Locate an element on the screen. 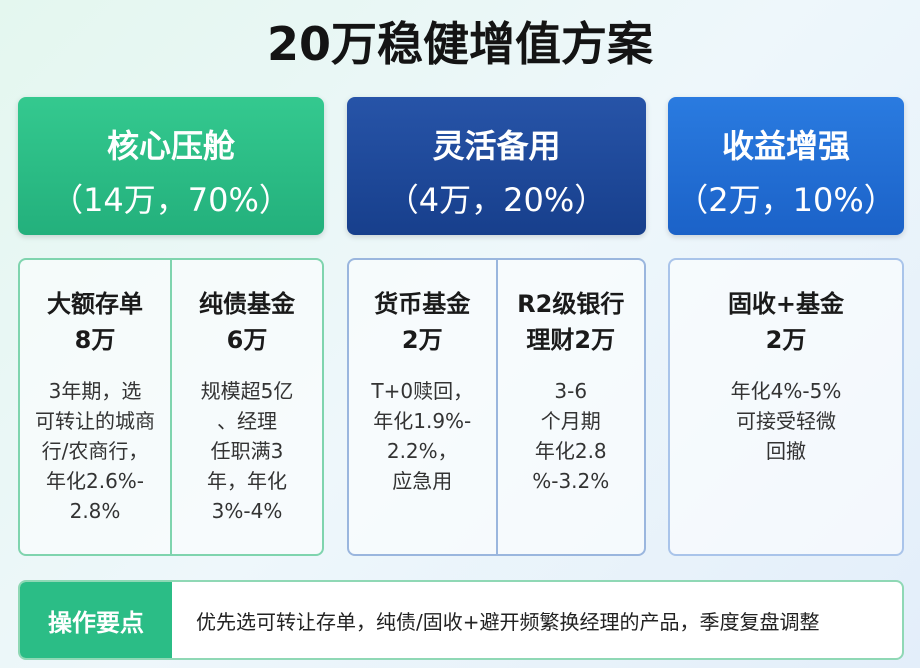 Image resolution: width=920 pixels, height=668 pixels. heading-line: 6万 is located at coordinates (247, 340).